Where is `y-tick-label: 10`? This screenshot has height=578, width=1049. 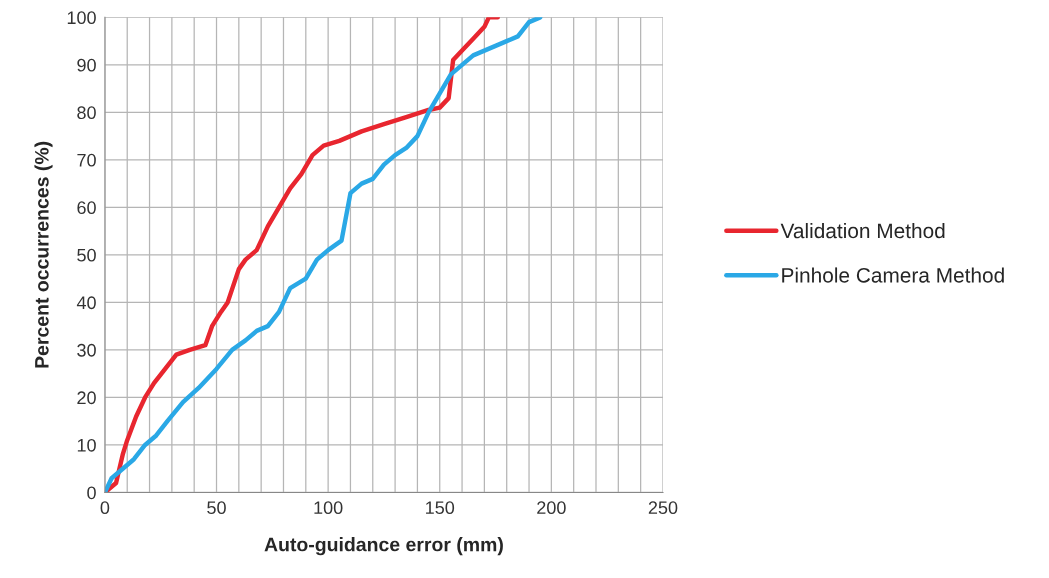 y-tick-label: 10 is located at coordinates (86, 445).